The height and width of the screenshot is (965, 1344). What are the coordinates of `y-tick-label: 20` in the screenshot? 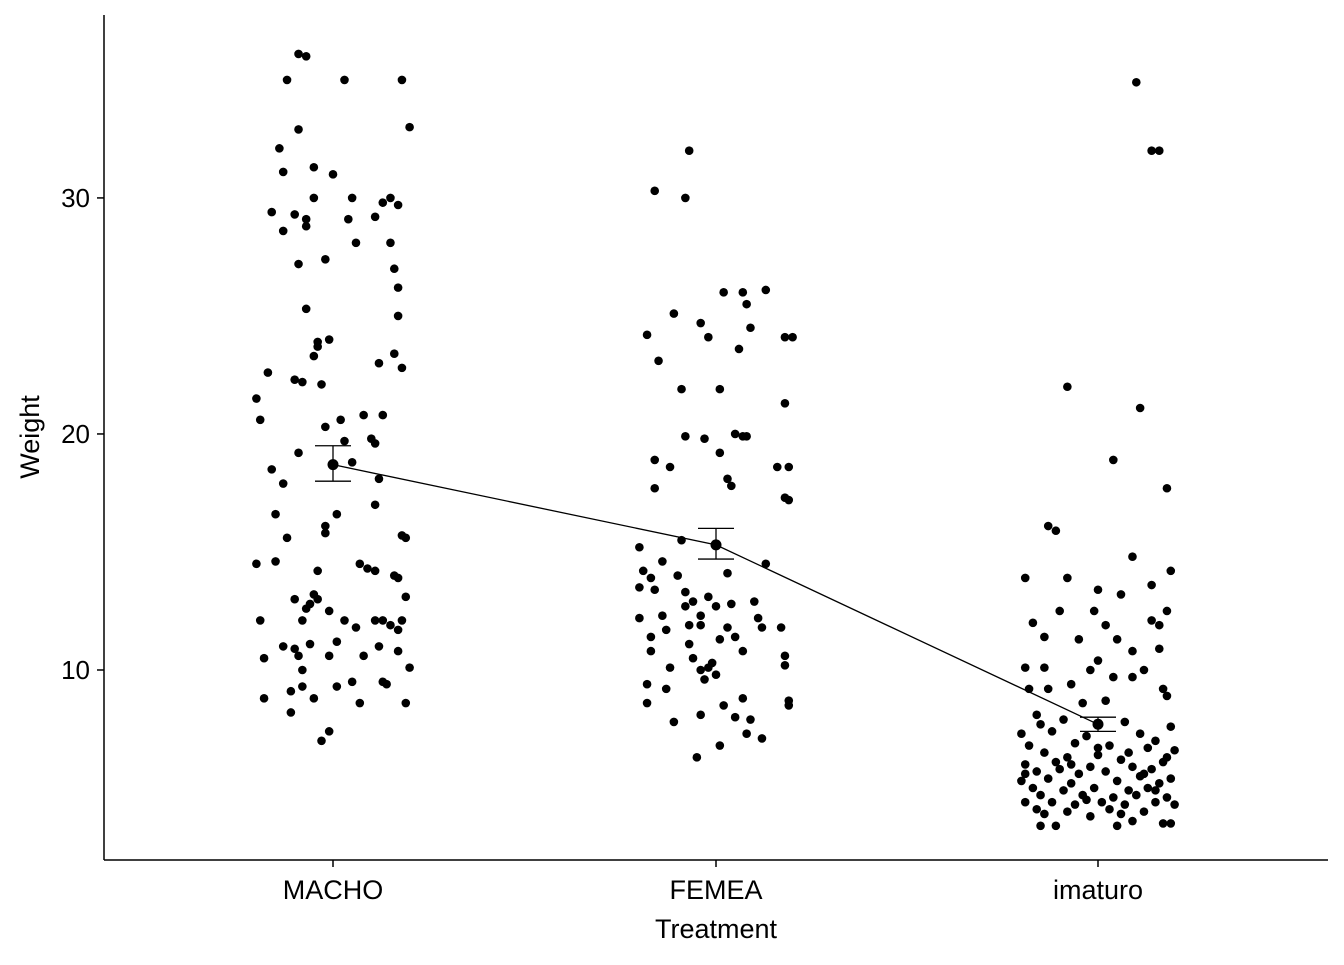 It's located at (75, 434).